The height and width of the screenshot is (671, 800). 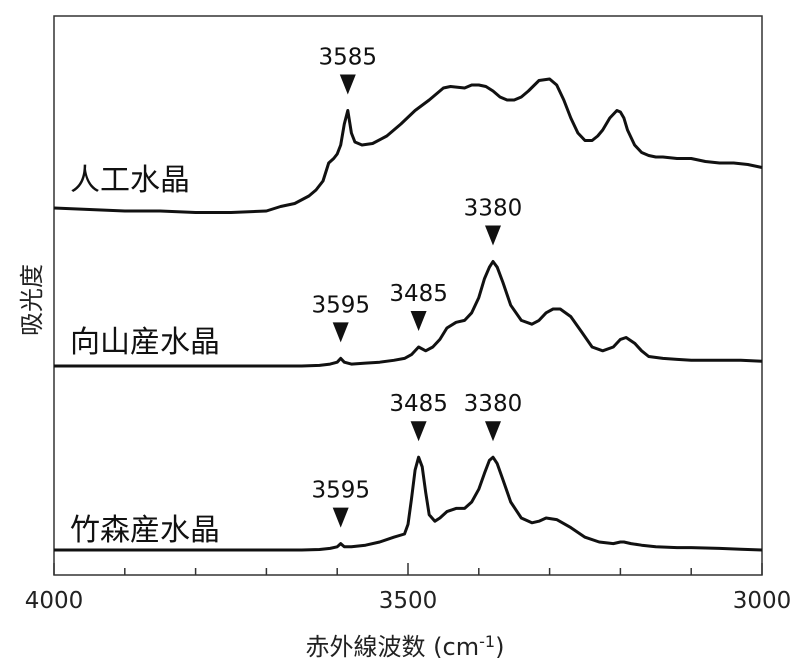 What do you see at coordinates (487, 641) in the screenshot?
I see `x-axis-label-sup: -1` at bounding box center [487, 641].